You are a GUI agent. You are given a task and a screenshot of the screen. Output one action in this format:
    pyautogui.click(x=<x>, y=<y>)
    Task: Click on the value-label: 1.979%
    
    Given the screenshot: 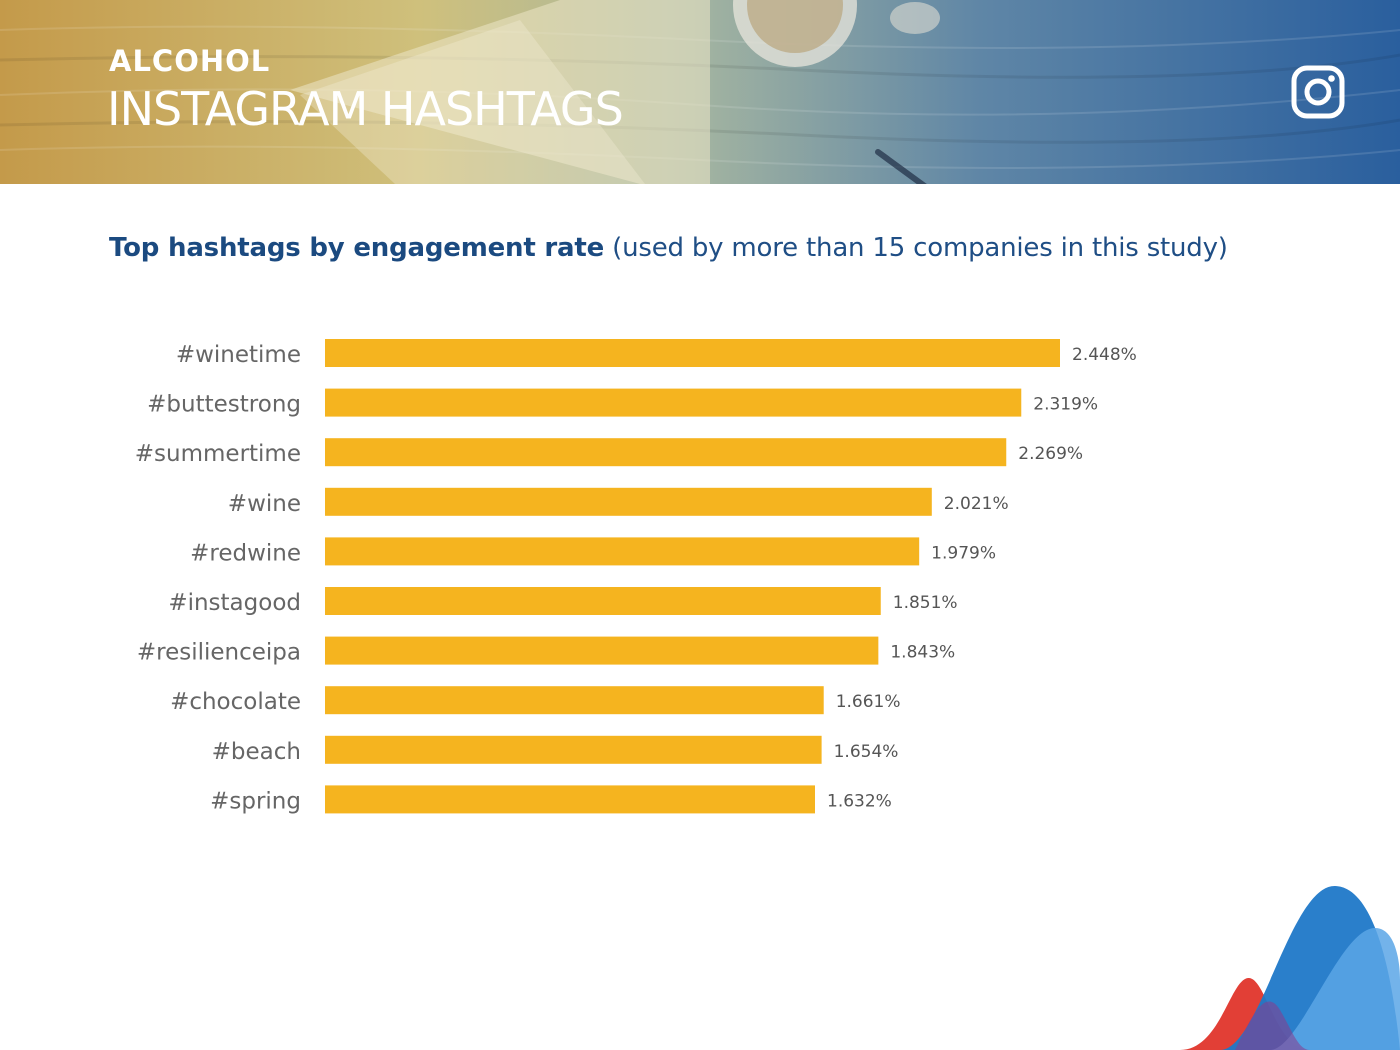 What is the action you would take?
    pyautogui.click(x=963, y=553)
    